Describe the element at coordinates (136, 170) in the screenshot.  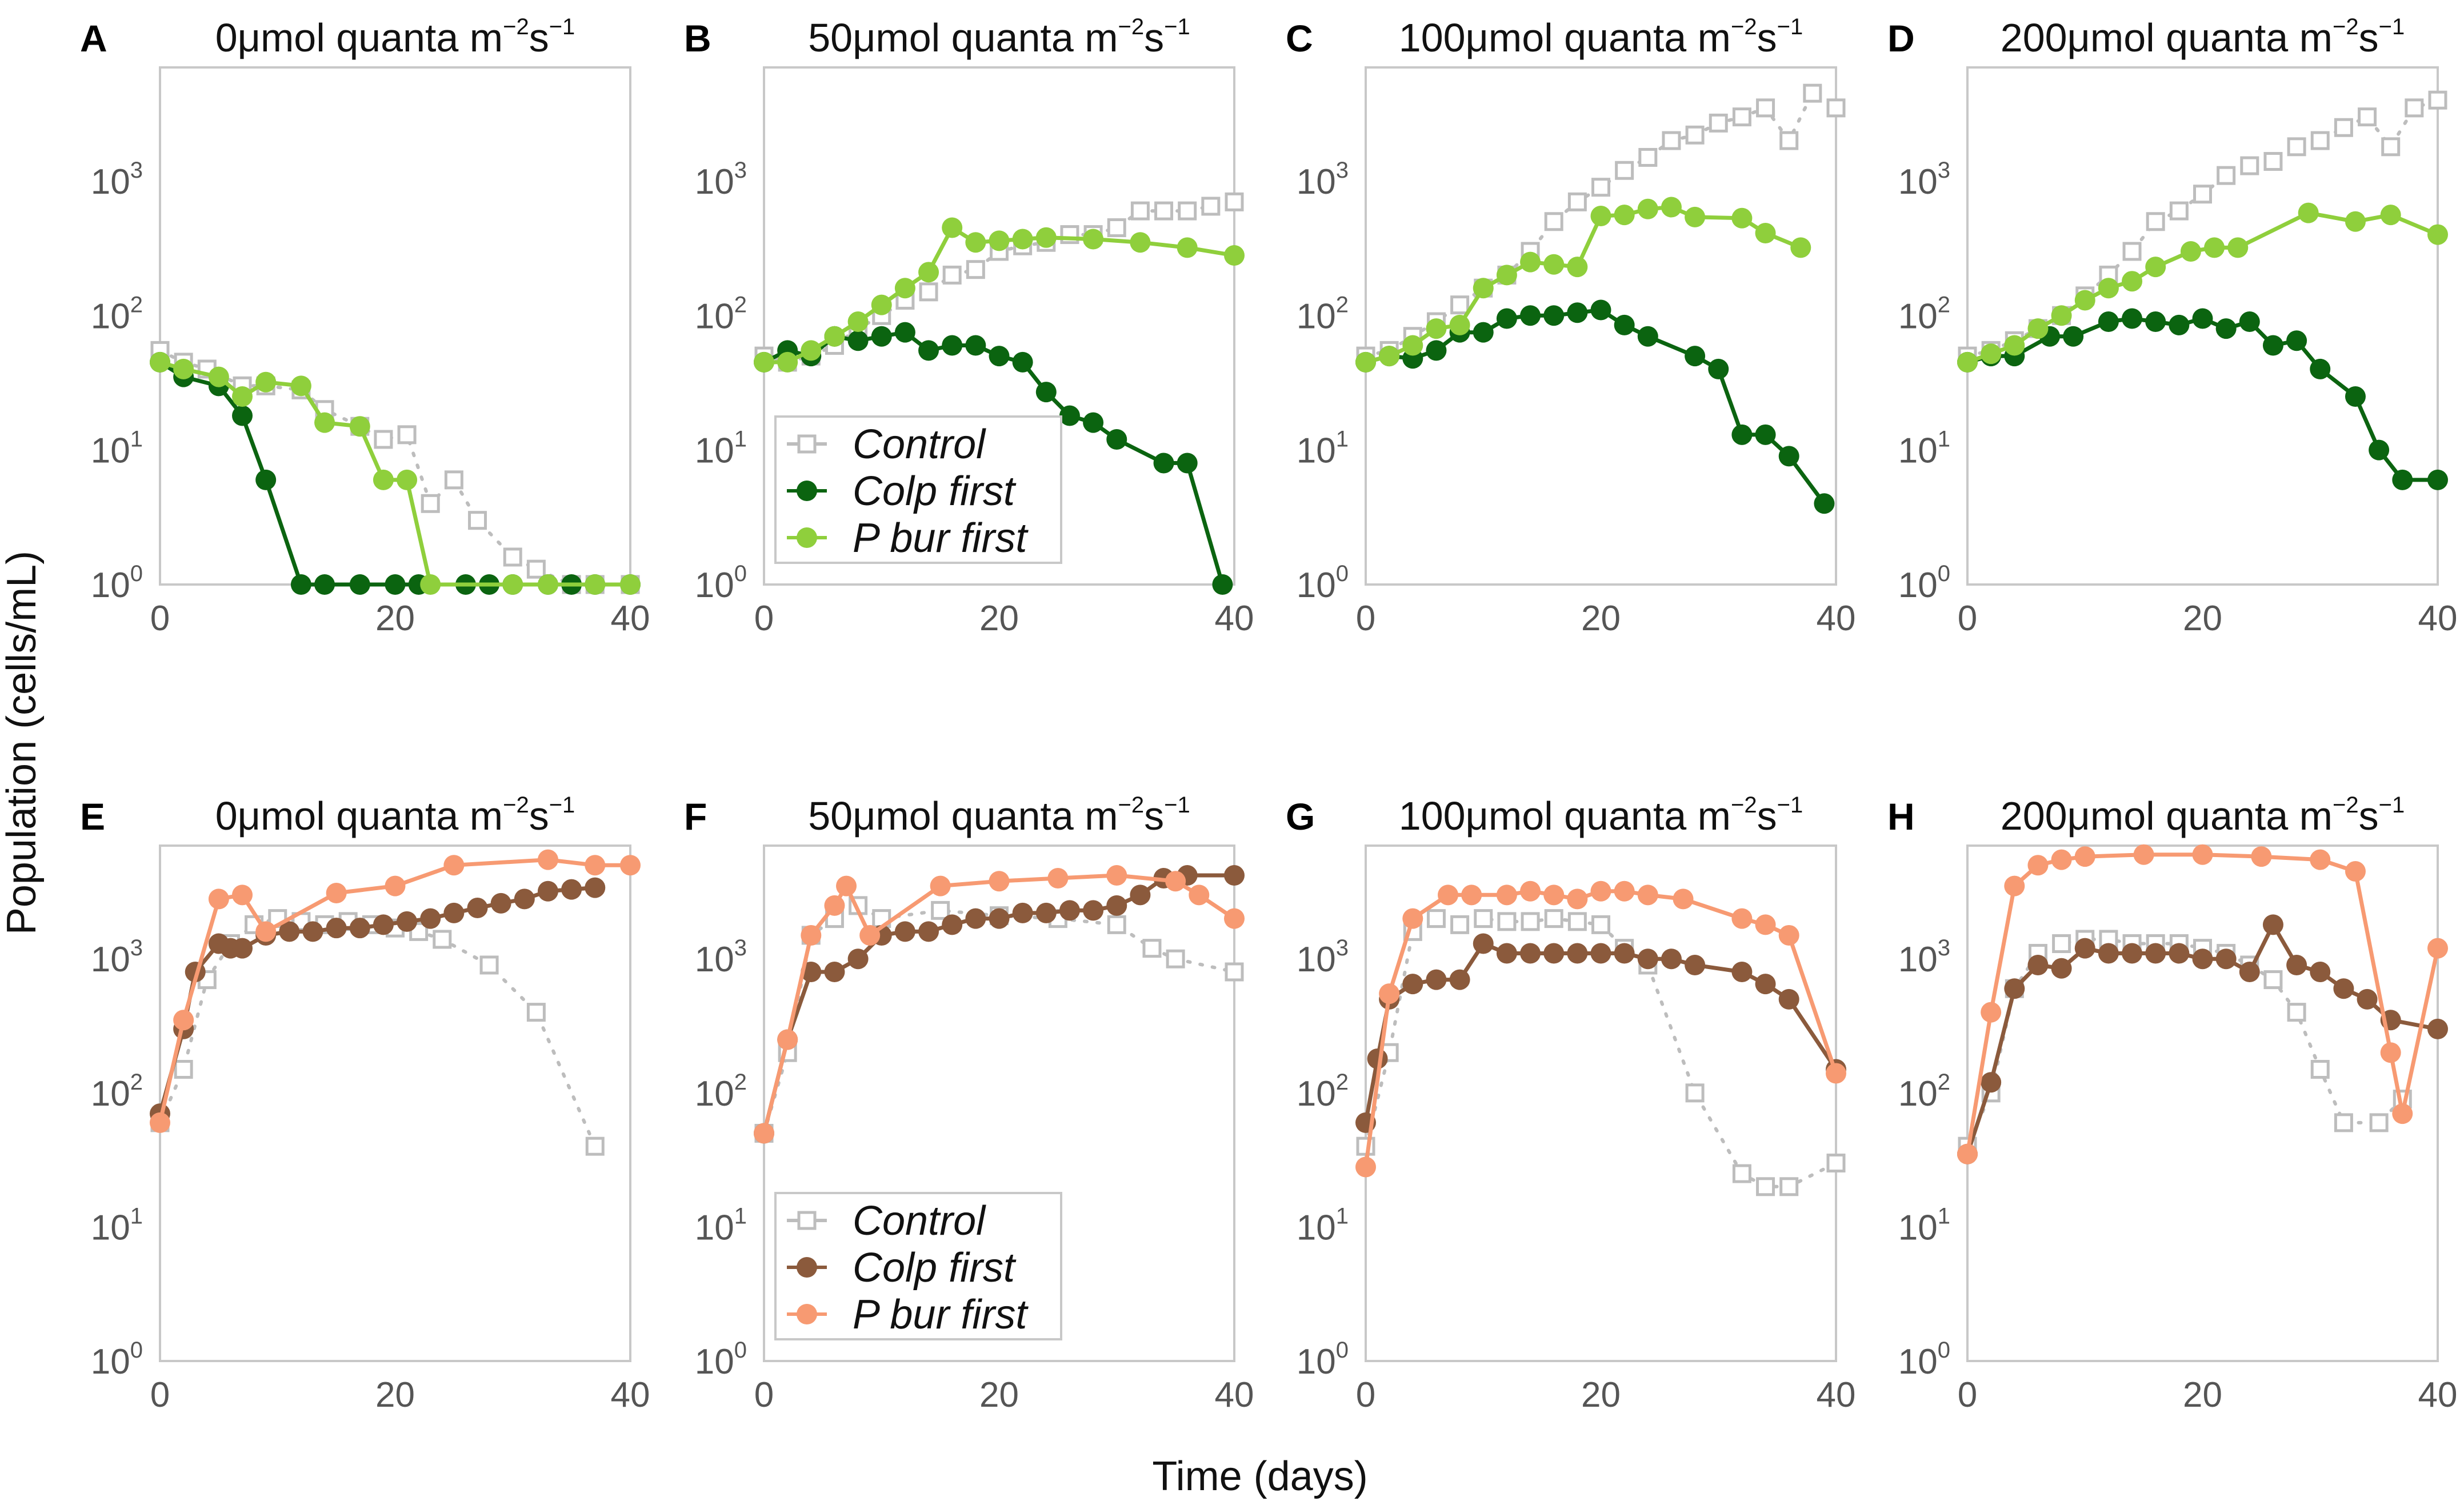
I see `y-tick-exponent: 3` at that location.